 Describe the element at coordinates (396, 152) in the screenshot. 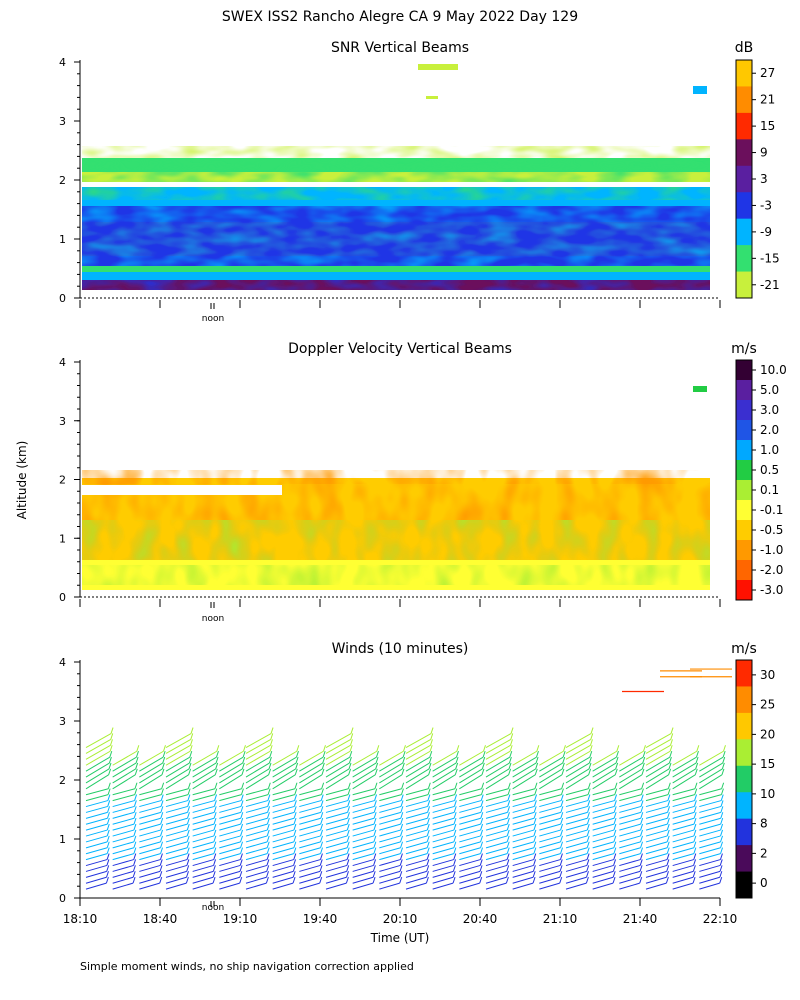

I see `snr-texture-top` at that location.